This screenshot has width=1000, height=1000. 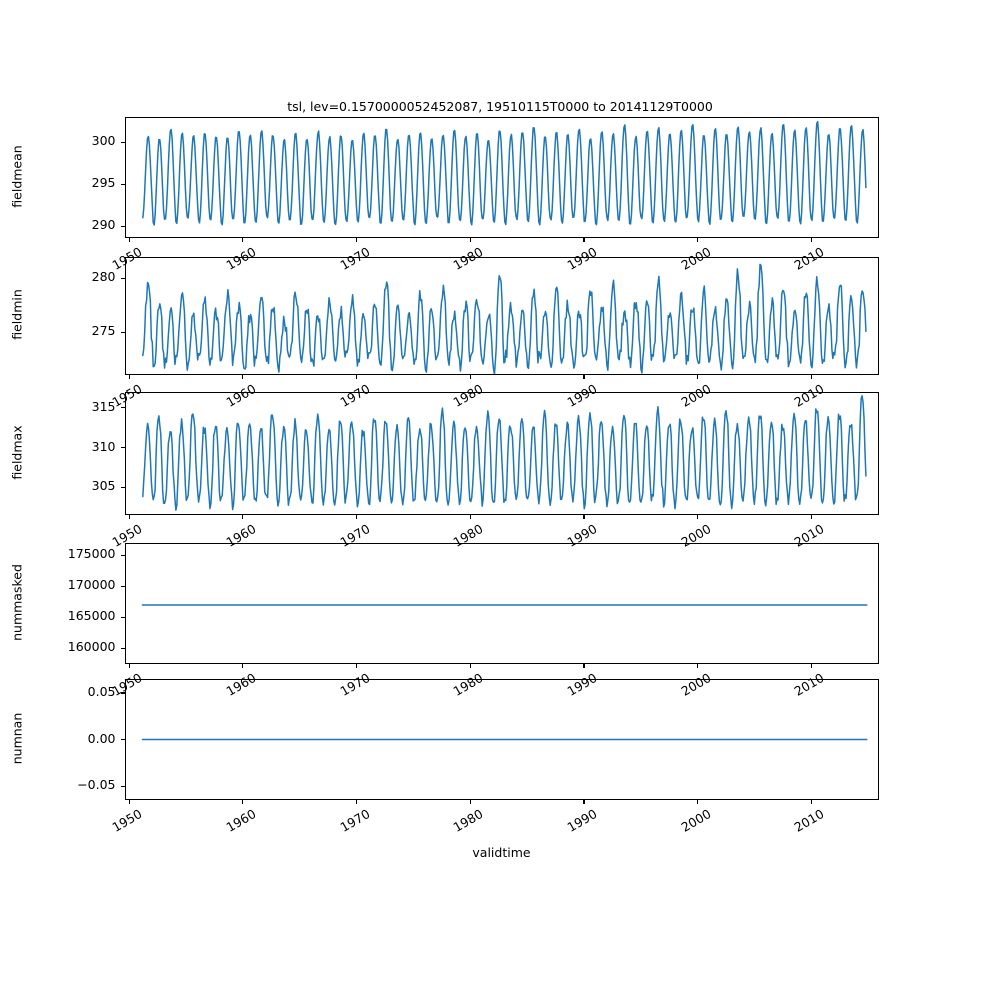 I want to click on y-tick-label: 165000, so click(x=91, y=616).